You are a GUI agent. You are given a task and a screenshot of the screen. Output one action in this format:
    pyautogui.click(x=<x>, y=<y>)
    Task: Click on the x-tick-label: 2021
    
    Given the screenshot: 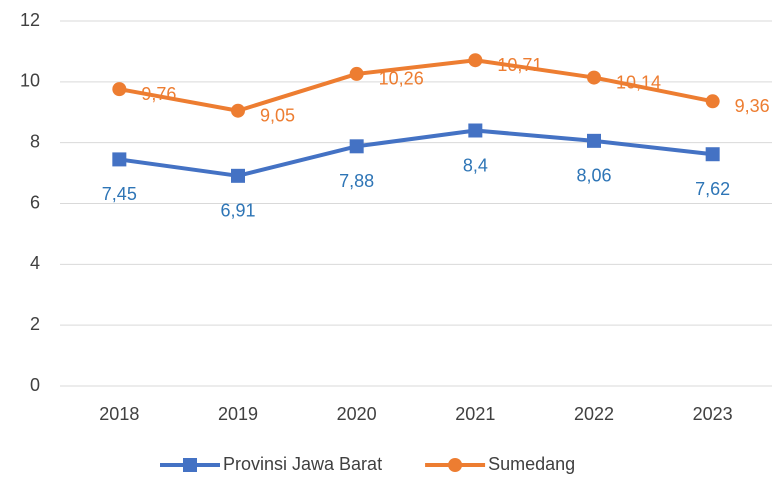 What is the action you would take?
    pyautogui.click(x=475, y=414)
    